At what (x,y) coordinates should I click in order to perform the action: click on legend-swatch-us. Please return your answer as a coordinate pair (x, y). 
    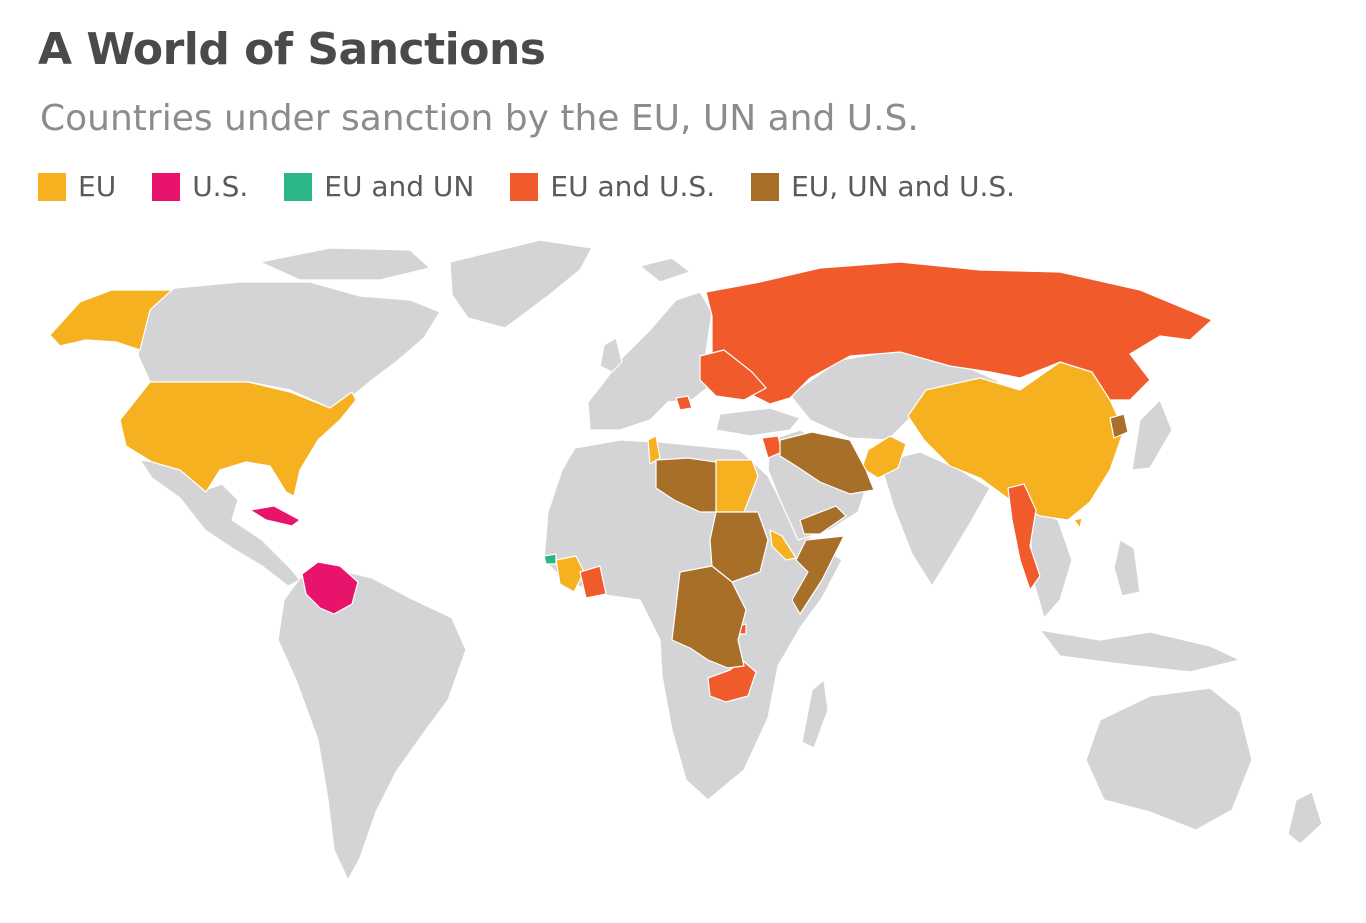
    Looking at the image, I should click on (166, 186).